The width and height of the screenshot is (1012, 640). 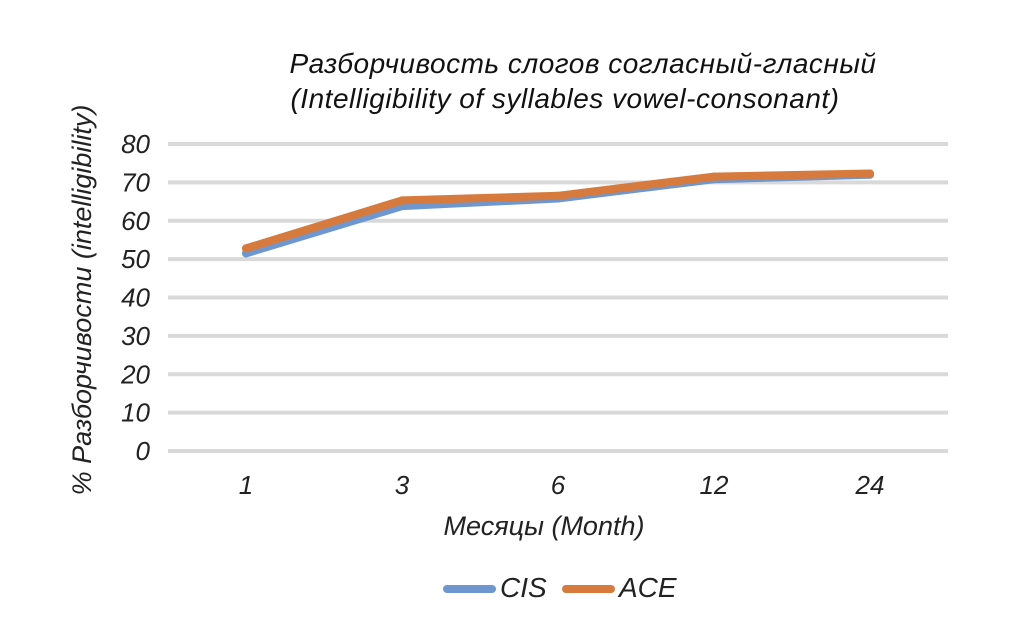 I want to click on x-axis-ticks: 1 3 6 12 24, so click(x=562, y=485).